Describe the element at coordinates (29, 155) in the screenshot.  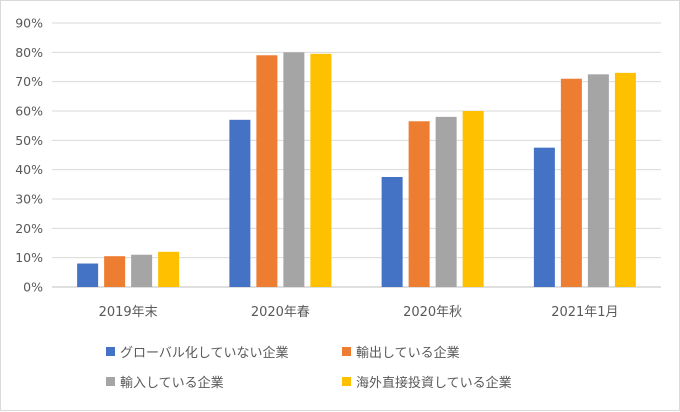
I see `y-axis-ticks: 0% 10% 20% 30% 40% 50% 60% 70% 80% 90%` at that location.